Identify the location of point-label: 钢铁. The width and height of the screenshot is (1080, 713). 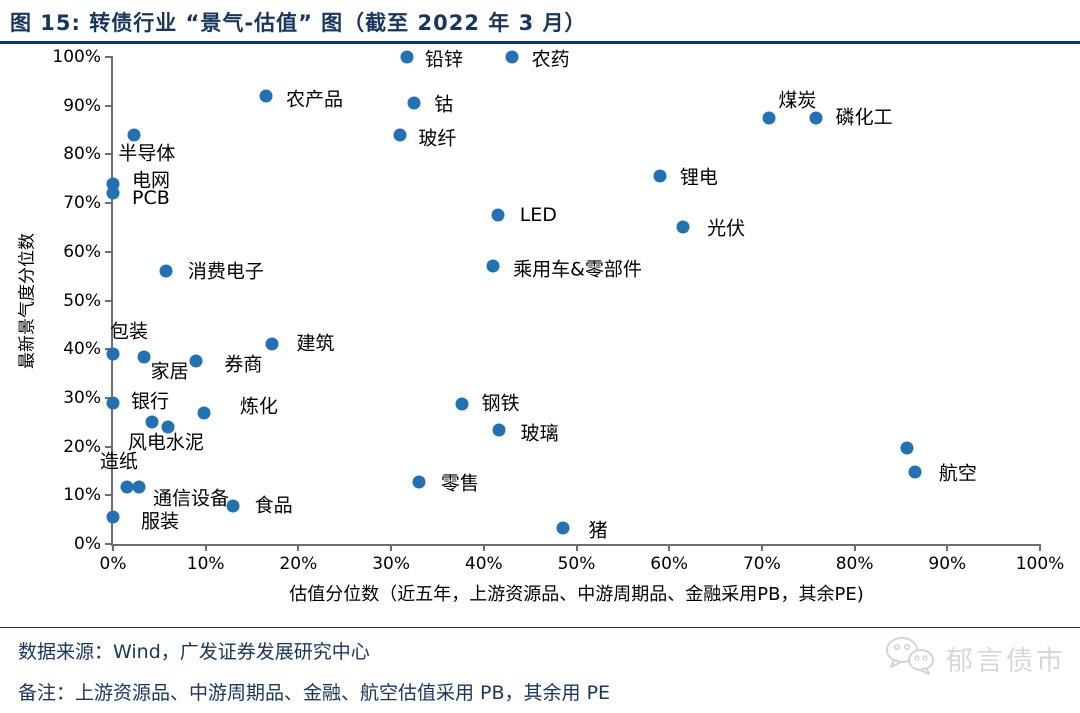
(500, 403).